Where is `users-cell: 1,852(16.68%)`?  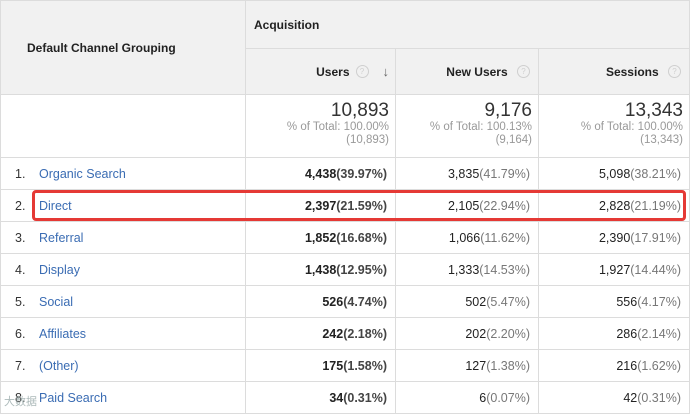
users-cell: 1,852(16.68%) is located at coordinates (320, 237).